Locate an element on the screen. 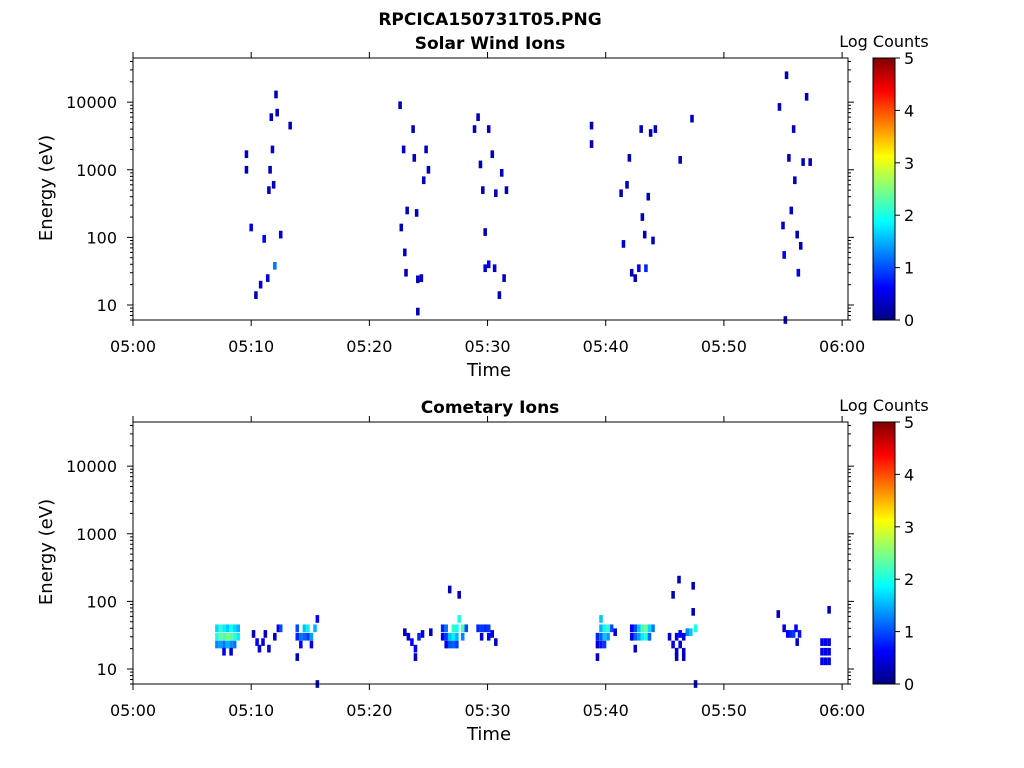 Image resolution: width=1024 pixels, height=768 pixels. y-axis-label: Energy (eV) is located at coordinates (46, 188).